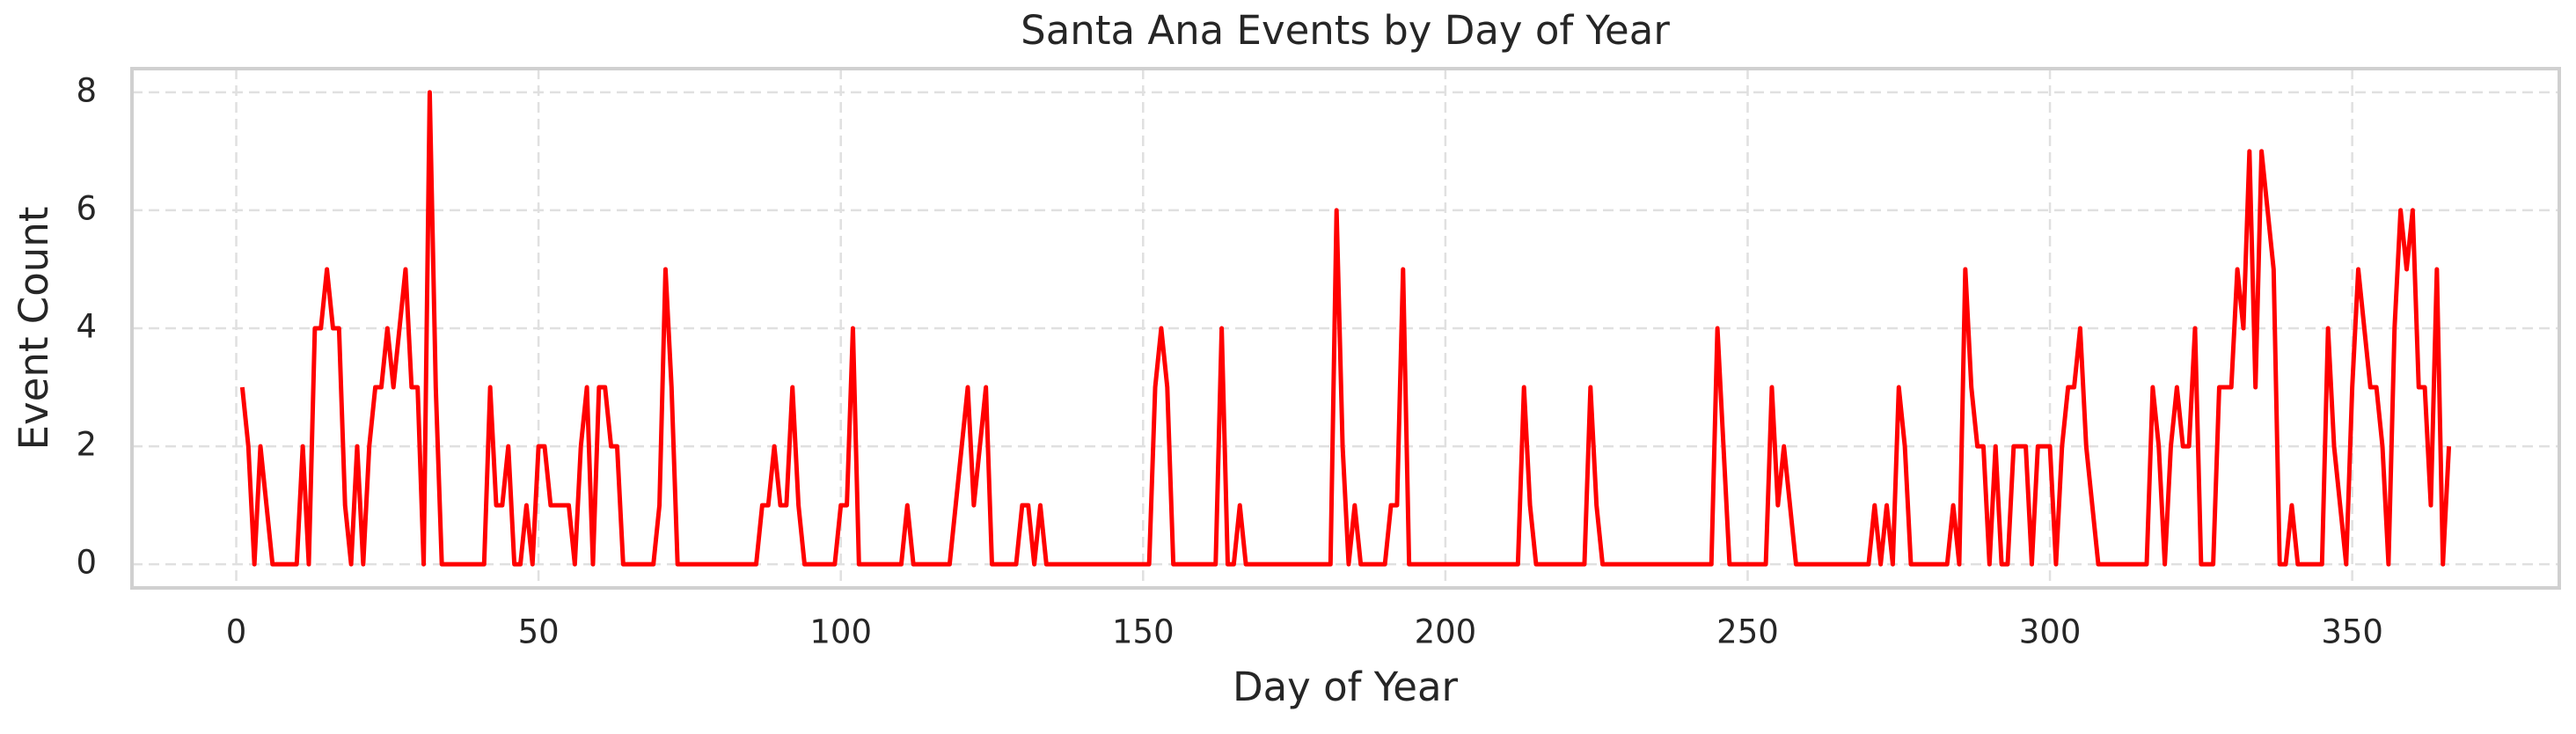 This screenshot has width=2576, height=734. What do you see at coordinates (539, 632) in the screenshot?
I see `x-tick-label: 50` at bounding box center [539, 632].